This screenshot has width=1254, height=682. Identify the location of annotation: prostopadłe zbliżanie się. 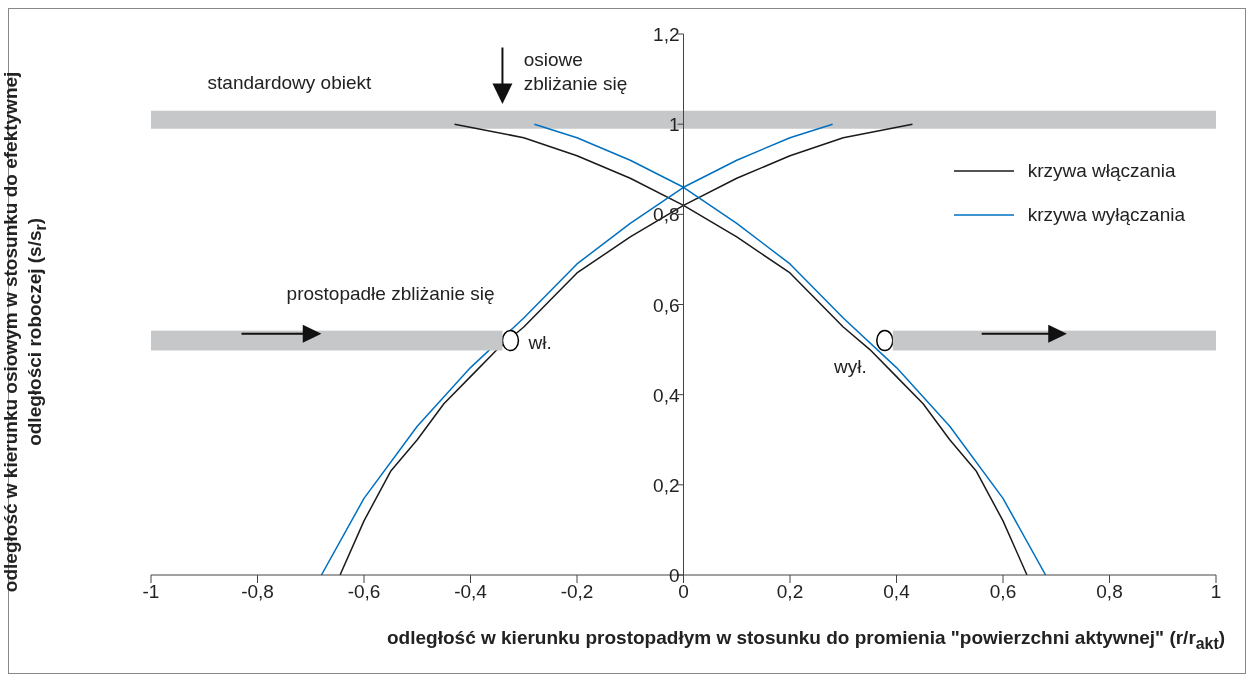
(390, 293).